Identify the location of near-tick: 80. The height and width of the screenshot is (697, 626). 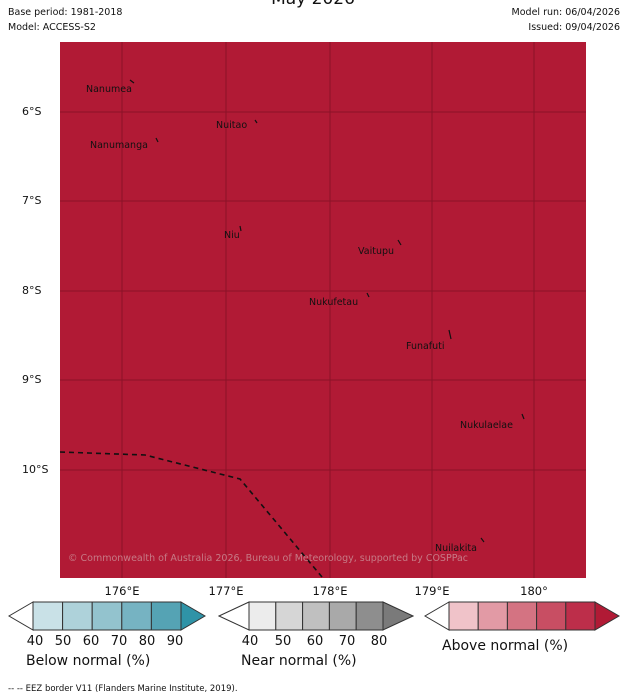
(379, 641).